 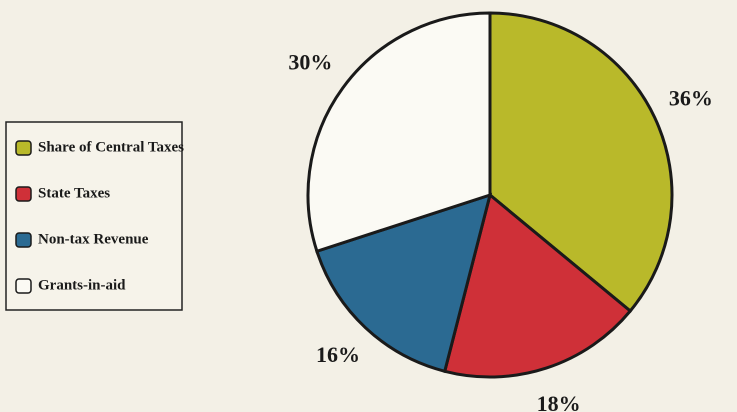 What do you see at coordinates (93, 239) in the screenshot?
I see `legend-label: Non-tax Revenue` at bounding box center [93, 239].